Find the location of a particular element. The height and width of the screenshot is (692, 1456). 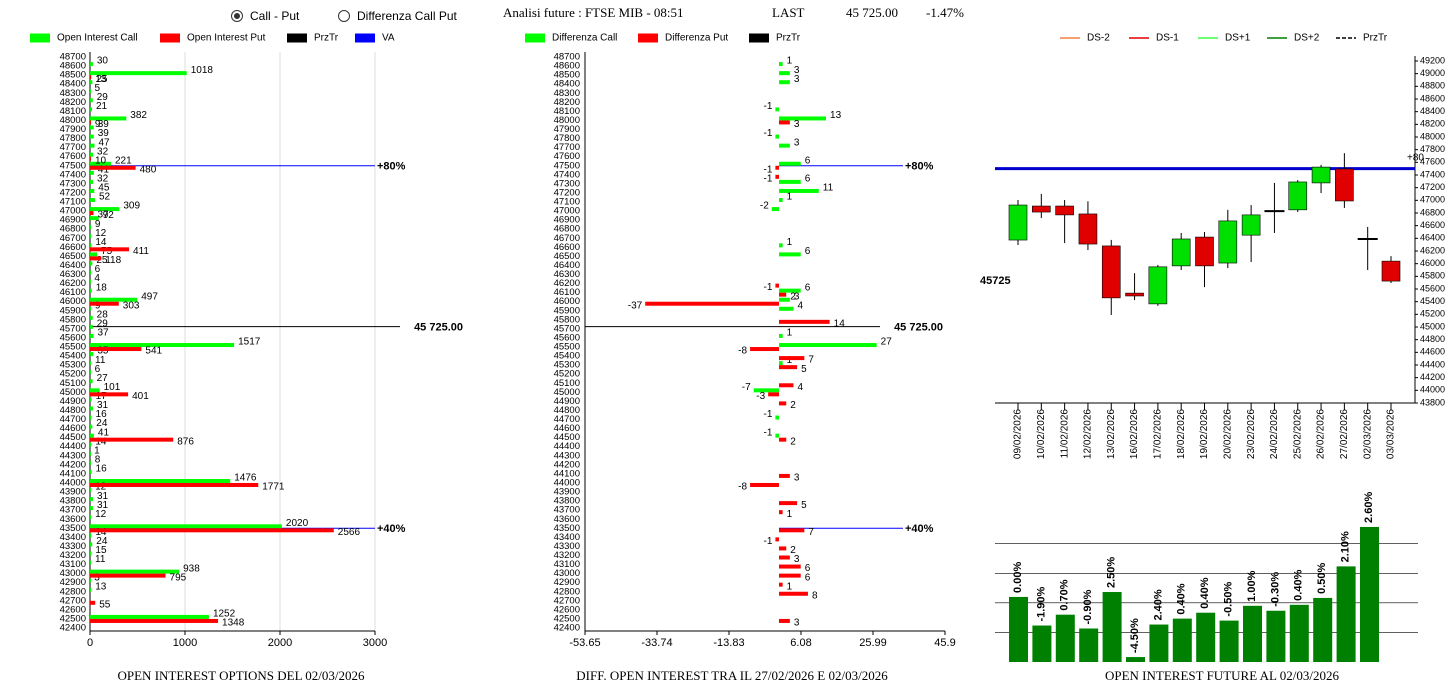

value-label: 8 is located at coordinates (815, 595).